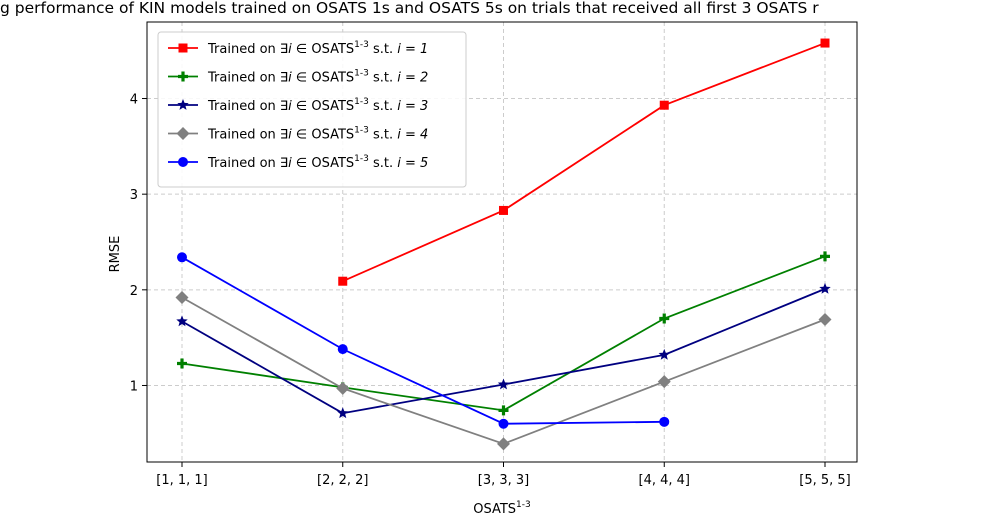 Image resolution: width=997 pixels, height=528 pixels. I want to click on legend-box, so click(312, 109).